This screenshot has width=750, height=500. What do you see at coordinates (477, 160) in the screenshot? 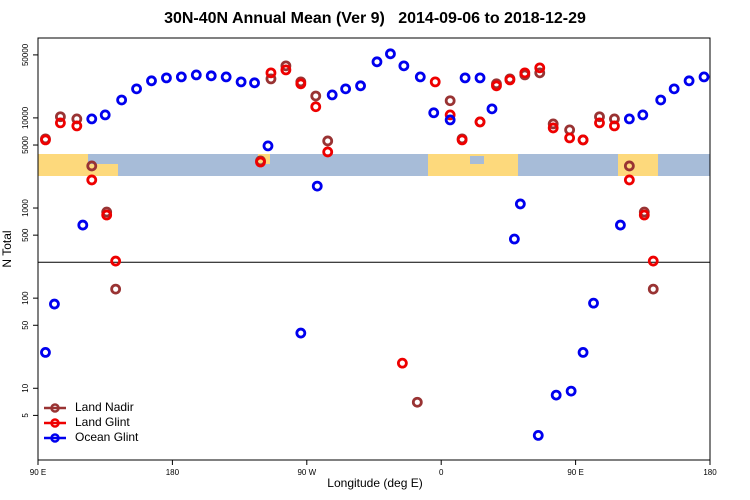
I see `map-sea` at bounding box center [477, 160].